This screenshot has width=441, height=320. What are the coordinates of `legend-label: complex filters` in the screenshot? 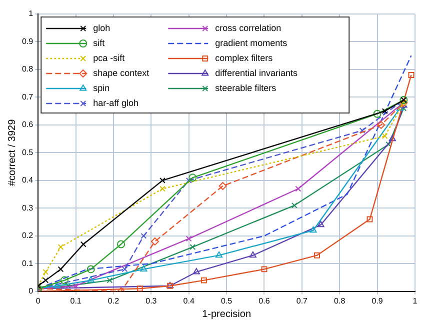 It's located at (244, 57).